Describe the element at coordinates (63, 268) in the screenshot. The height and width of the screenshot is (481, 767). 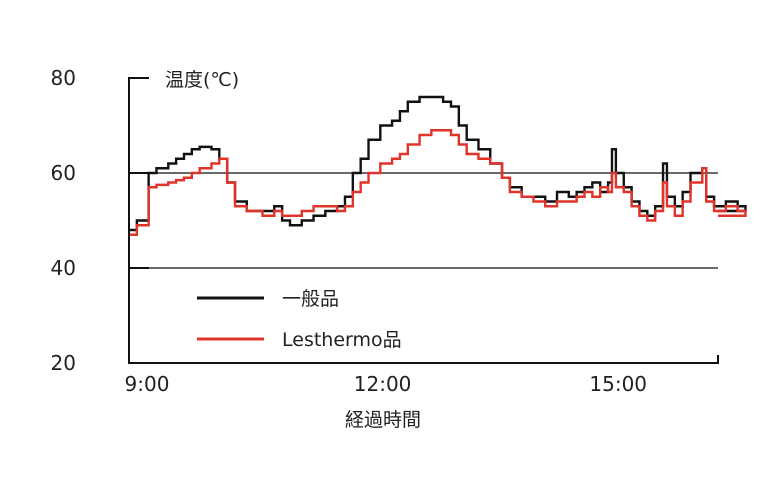
I see `y-tick-label: 40` at that location.